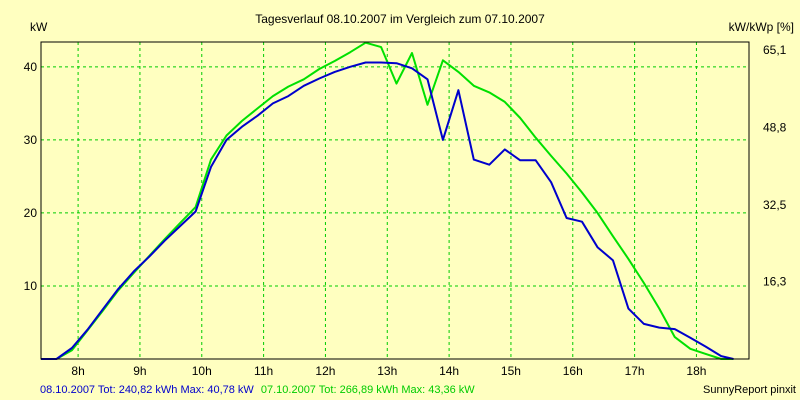 The height and width of the screenshot is (400, 800). What do you see at coordinates (77, 371) in the screenshot?
I see `x-tick-label: 8h` at bounding box center [77, 371].